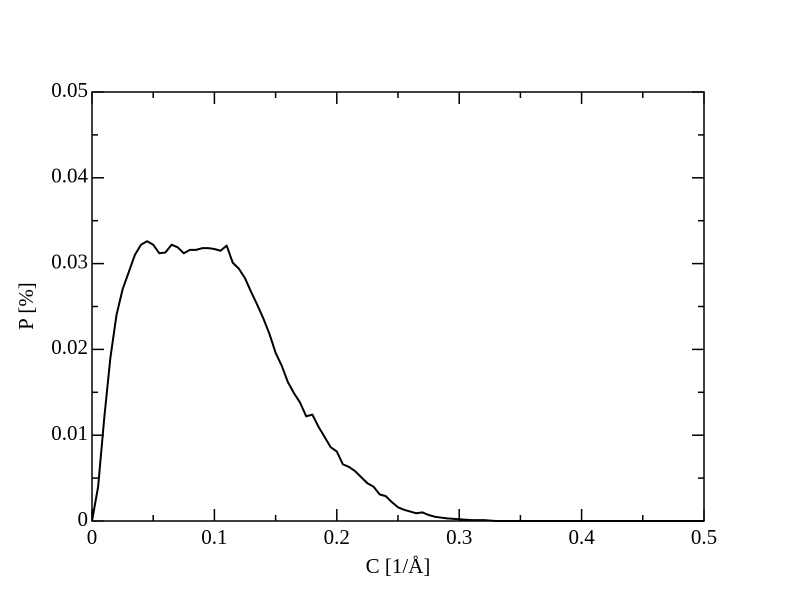  I want to click on y-tick-label: 0.01, so click(69, 433).